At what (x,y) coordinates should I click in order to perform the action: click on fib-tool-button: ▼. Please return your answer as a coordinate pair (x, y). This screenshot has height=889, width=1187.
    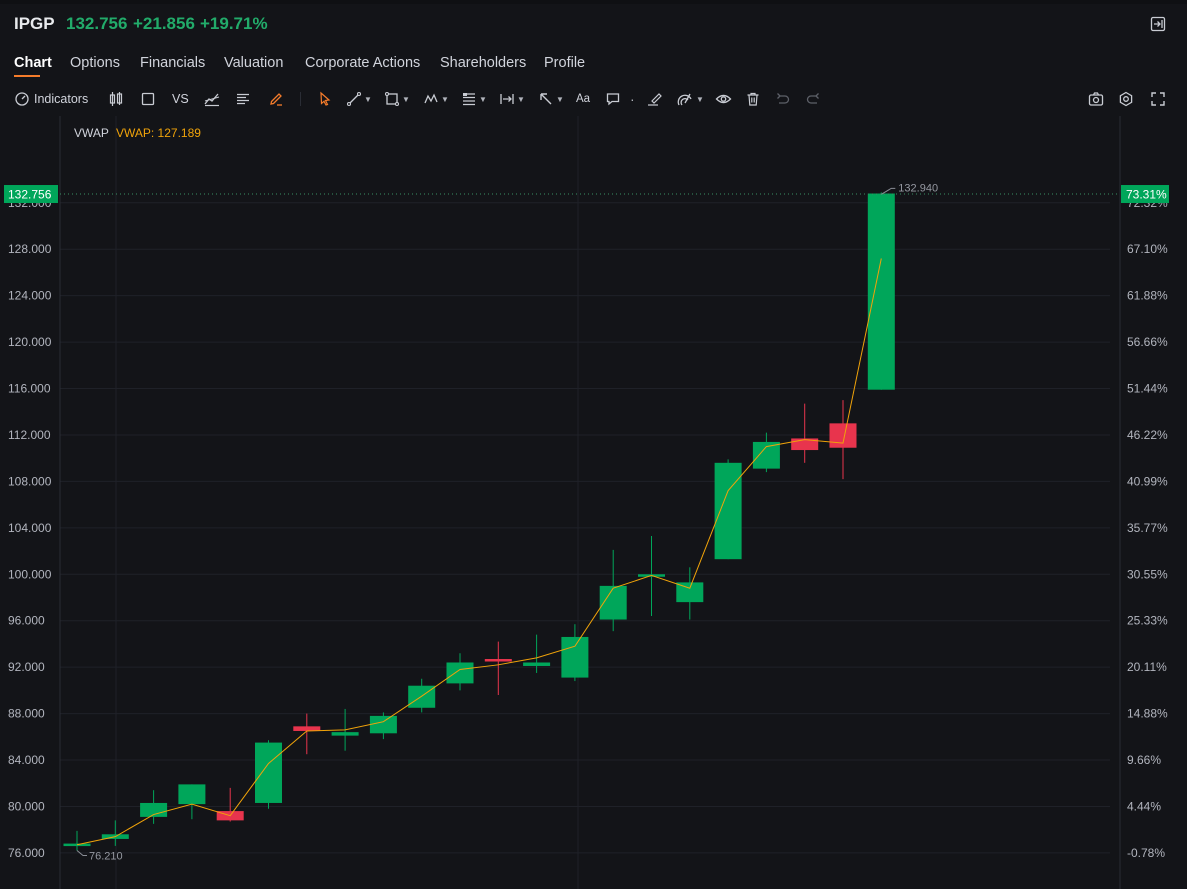
    Looking at the image, I should click on (474, 99).